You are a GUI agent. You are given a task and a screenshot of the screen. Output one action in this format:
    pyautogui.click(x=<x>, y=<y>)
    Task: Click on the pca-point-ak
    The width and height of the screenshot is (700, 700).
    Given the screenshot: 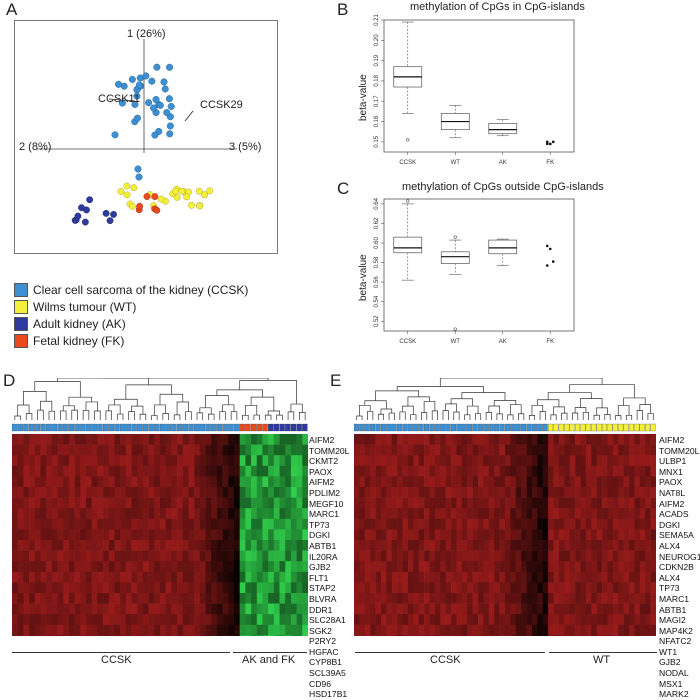 What is the action you would take?
    pyautogui.click(x=86, y=210)
    